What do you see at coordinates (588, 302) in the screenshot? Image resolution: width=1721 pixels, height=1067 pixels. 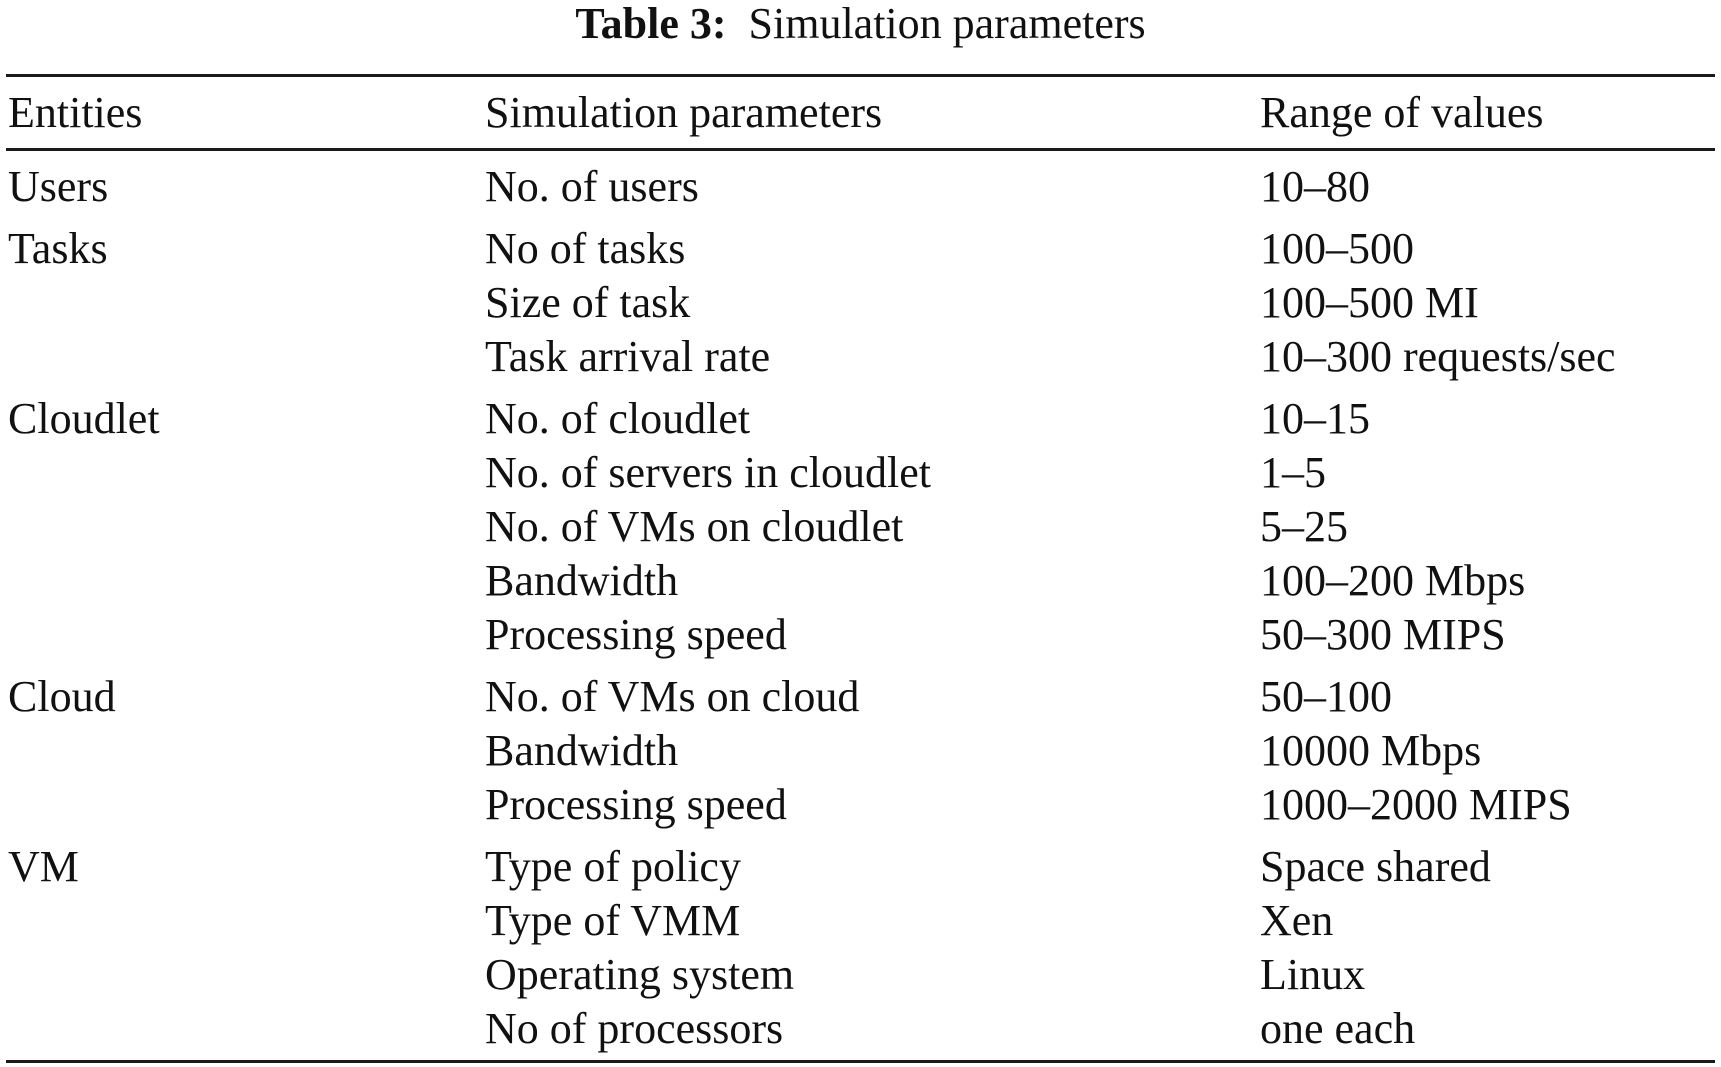 I see `parameter-cell: Size of task` at bounding box center [588, 302].